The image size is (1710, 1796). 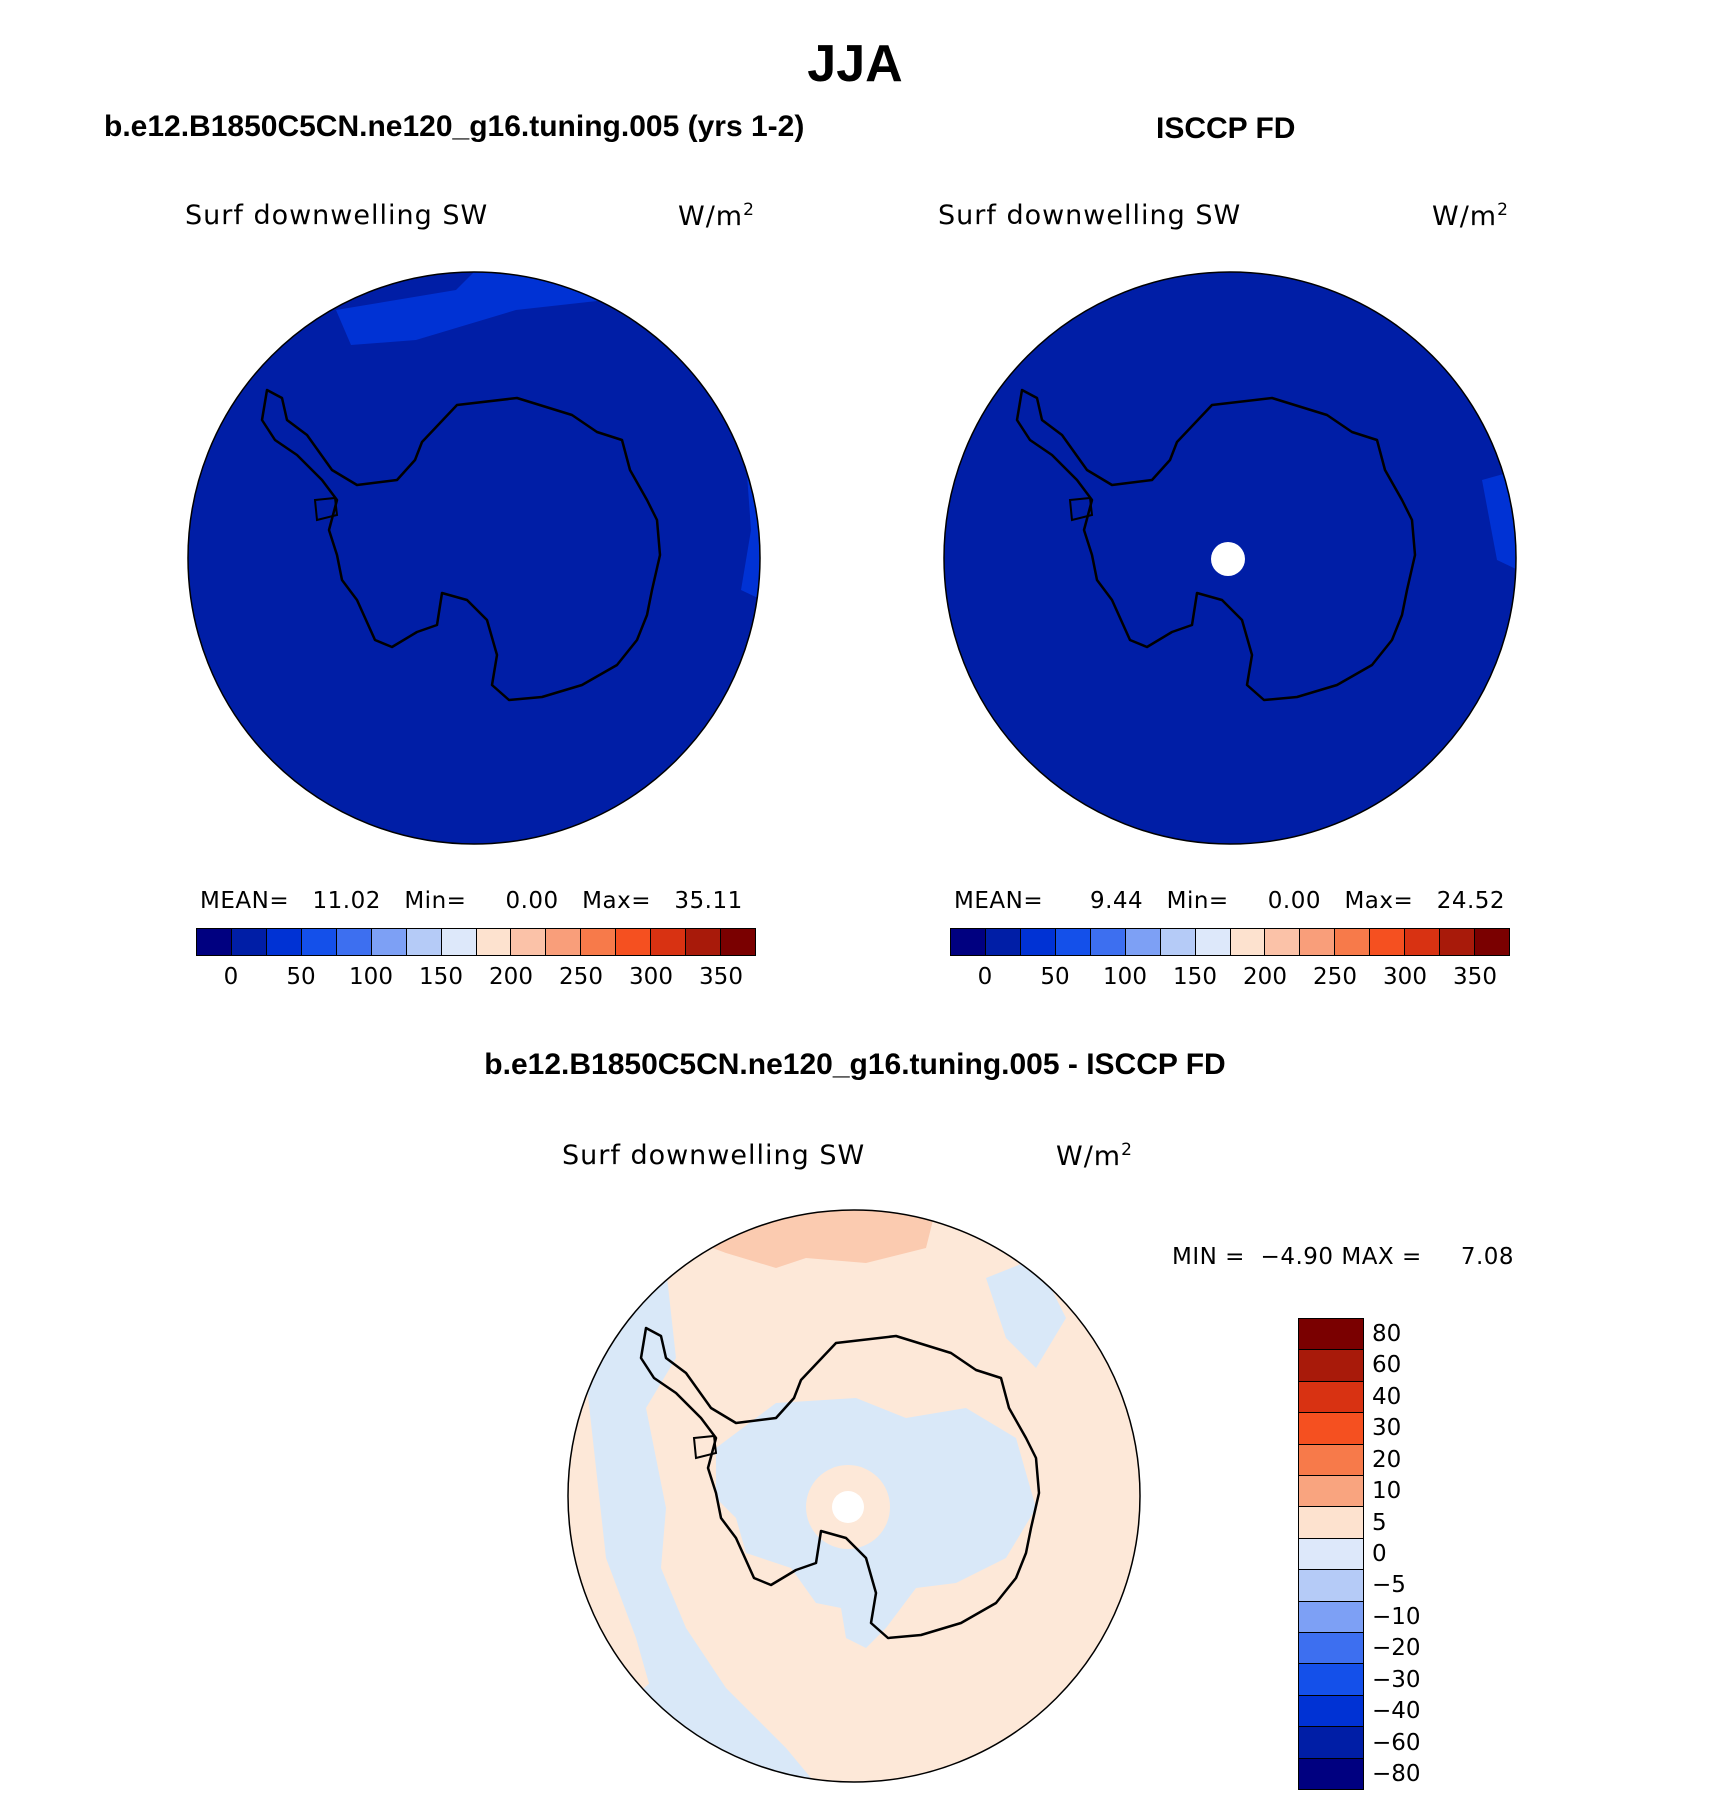 I want to click on obs-stats: MEAN= 9.44 Min= 0.00 Max= 24.52, so click(x=1229, y=901).